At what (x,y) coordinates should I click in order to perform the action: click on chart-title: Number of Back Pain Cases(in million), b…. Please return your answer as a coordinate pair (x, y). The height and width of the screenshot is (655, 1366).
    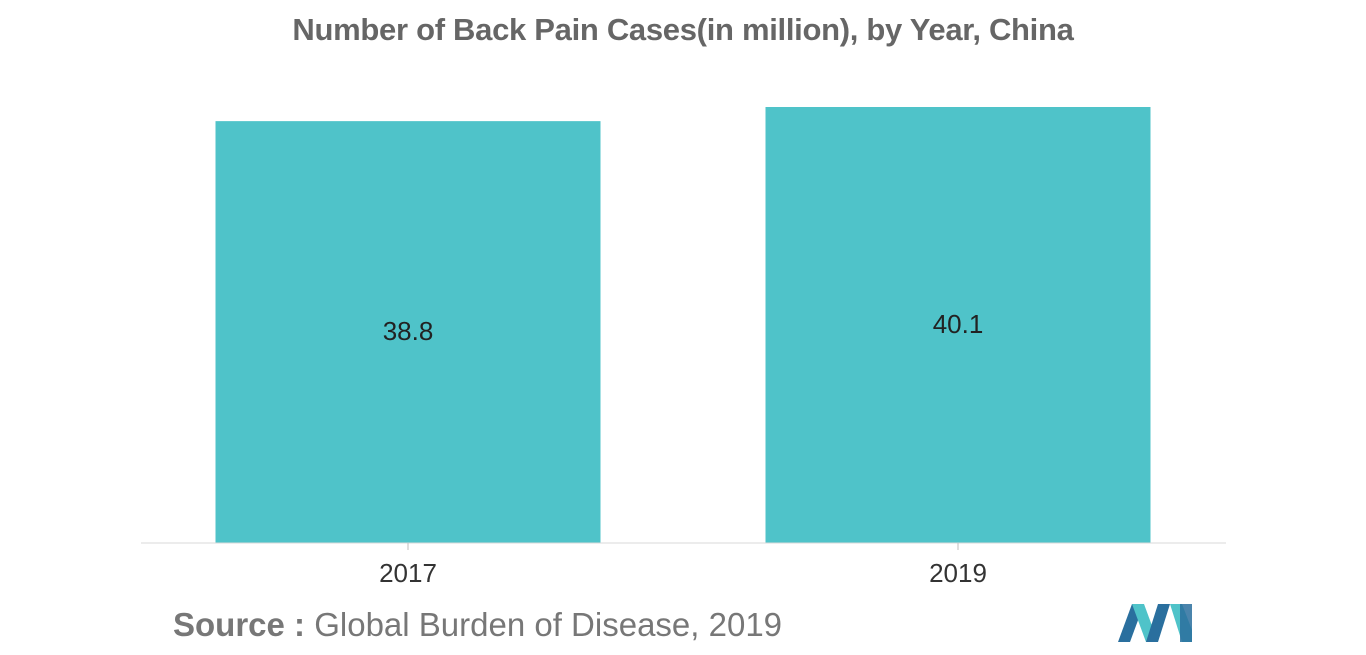
    Looking at the image, I should click on (683, 29).